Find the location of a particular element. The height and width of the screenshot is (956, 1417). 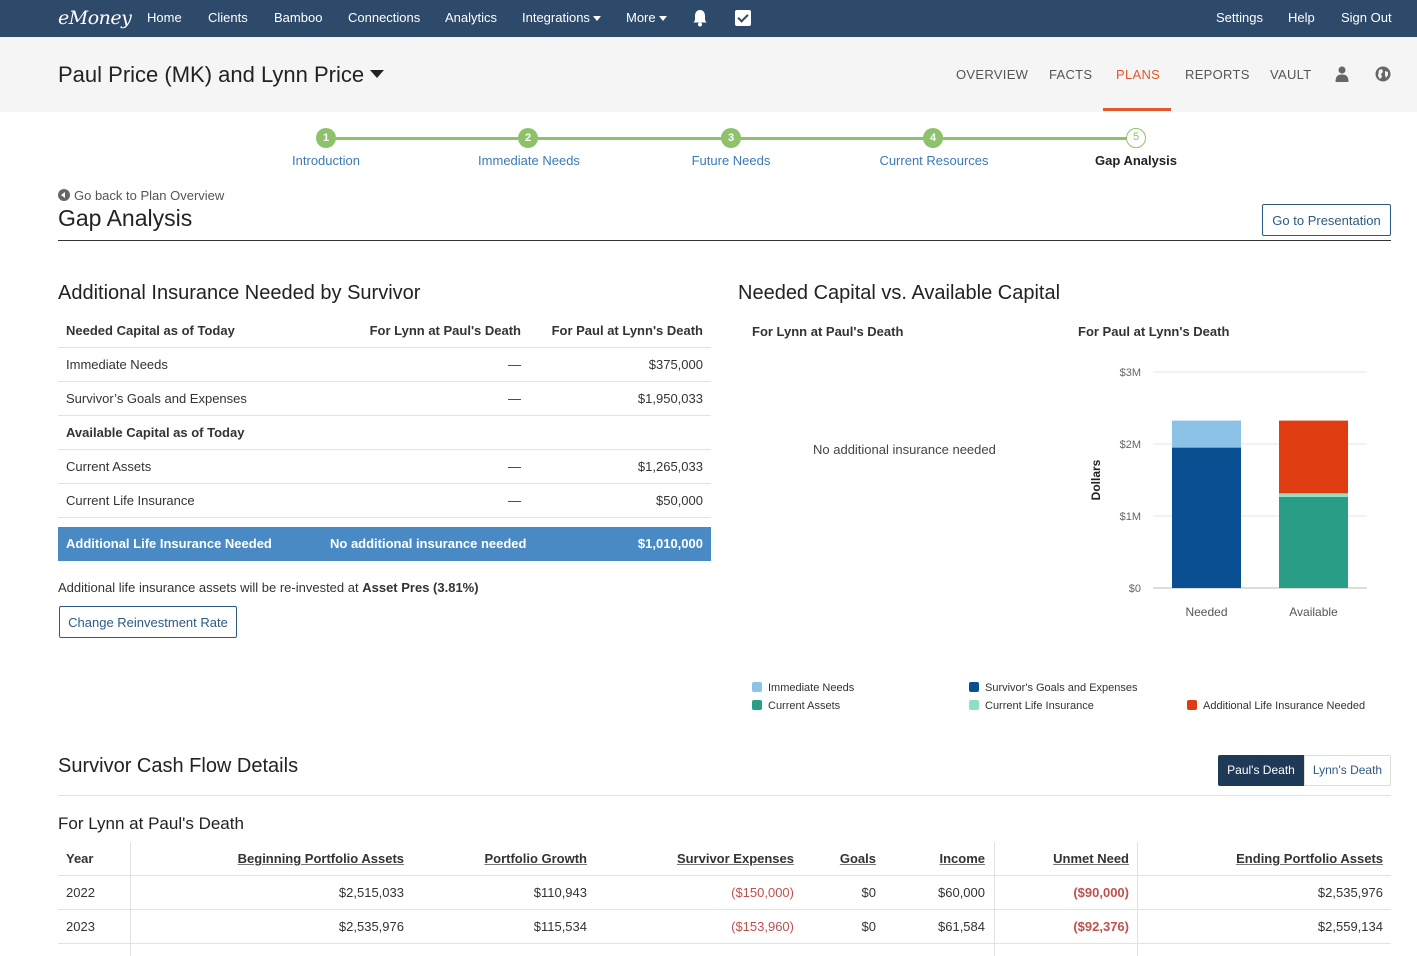

step-future-needs: Future Needs is located at coordinates (731, 160).